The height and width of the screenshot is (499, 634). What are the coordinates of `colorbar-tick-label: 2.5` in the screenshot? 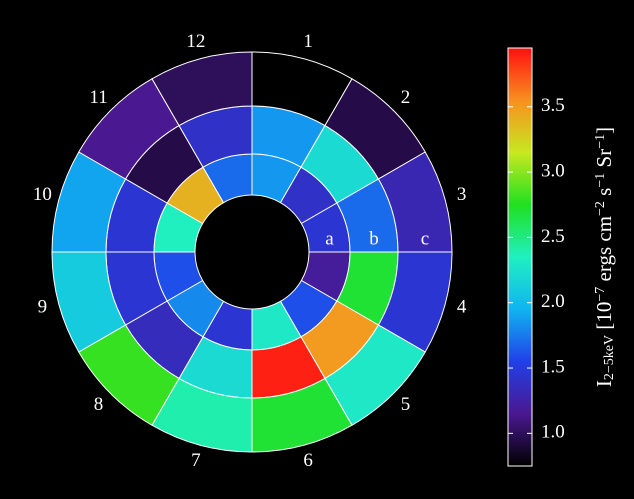 It's located at (553, 236).